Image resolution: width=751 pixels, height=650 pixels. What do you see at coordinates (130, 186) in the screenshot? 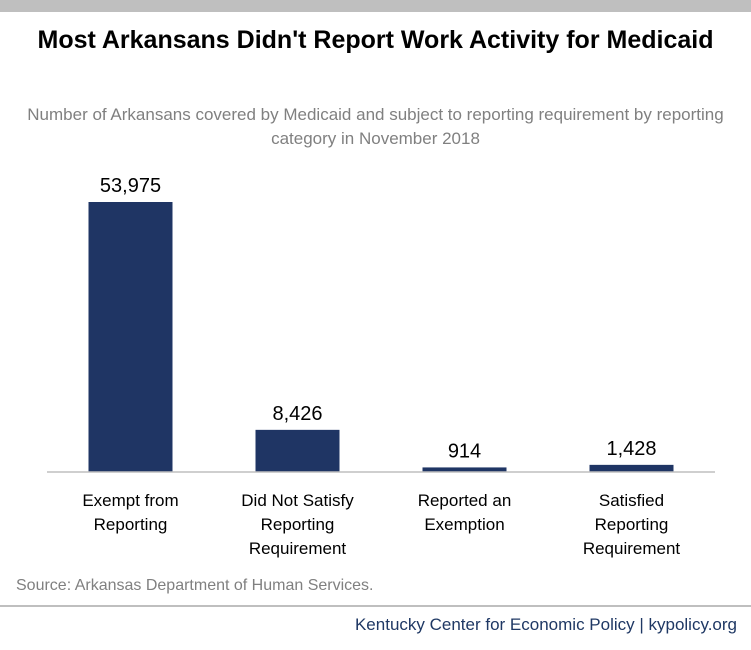
I see `value-label: 53,975` at bounding box center [130, 186].